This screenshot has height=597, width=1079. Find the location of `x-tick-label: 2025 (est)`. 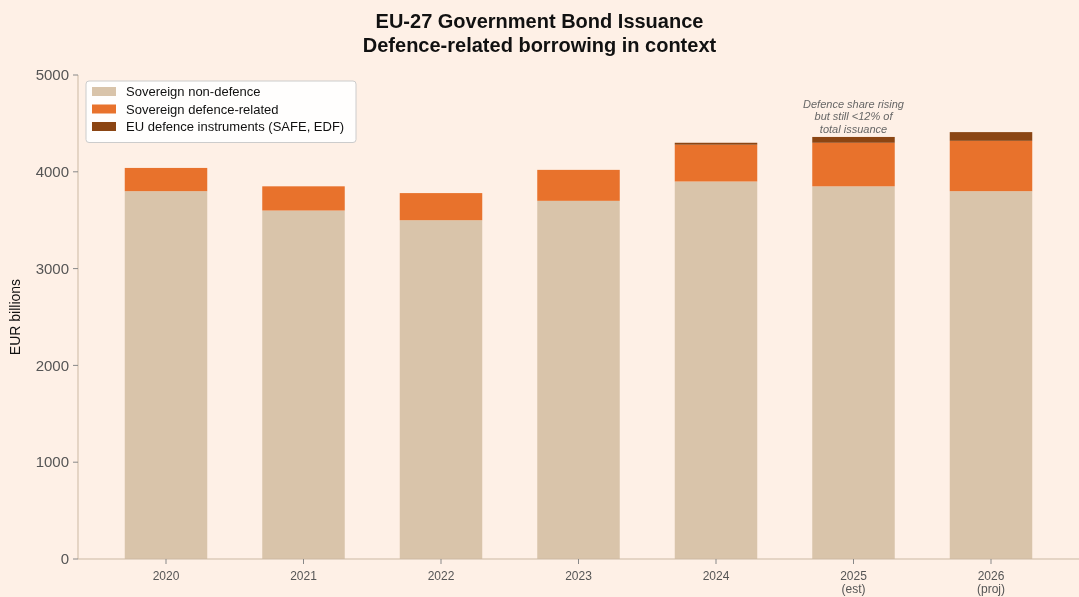

x-tick-label: 2025 (est) is located at coordinates (854, 582).